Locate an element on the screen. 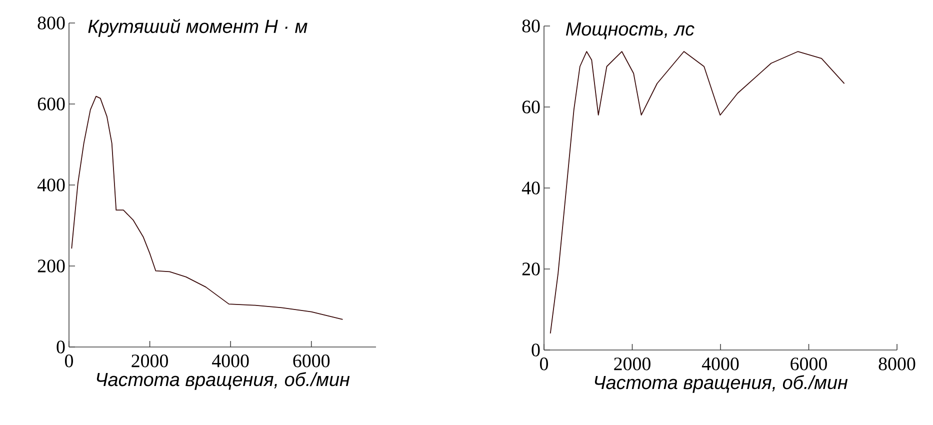  y-tick-label: 800 is located at coordinates (51, 23).